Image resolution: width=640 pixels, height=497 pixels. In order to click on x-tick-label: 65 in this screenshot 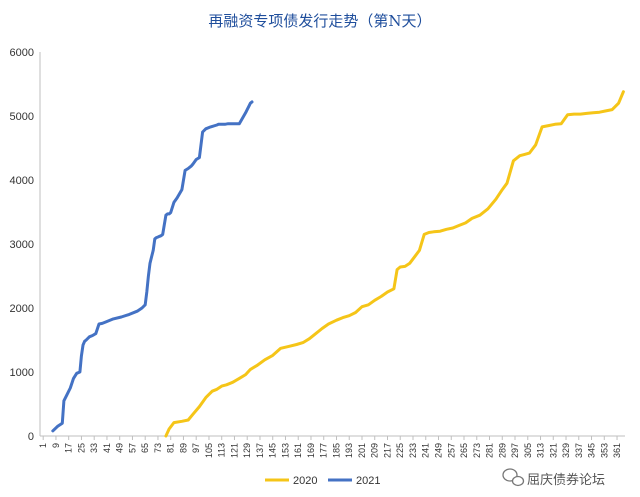, I will do `click(145, 448)`.